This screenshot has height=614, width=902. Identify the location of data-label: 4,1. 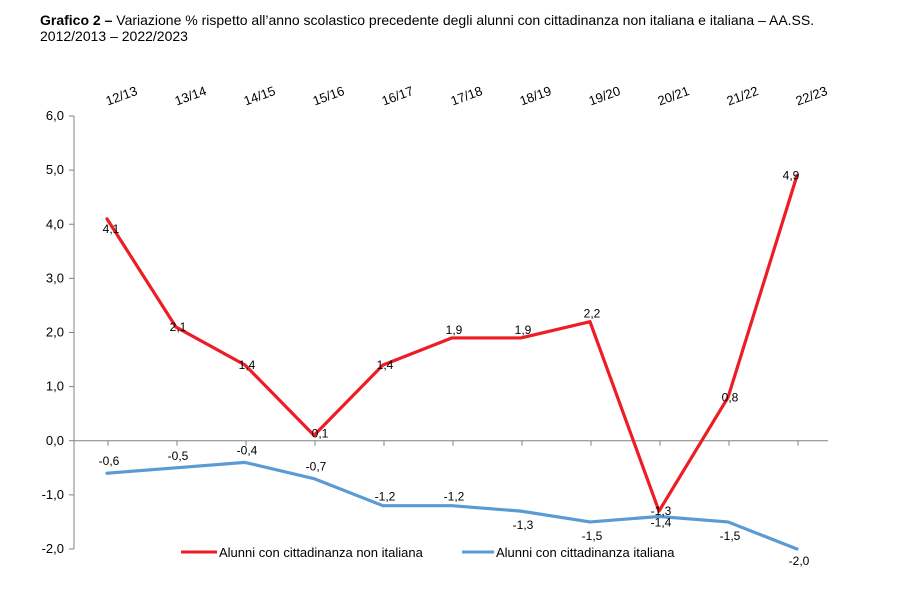
(111, 229).